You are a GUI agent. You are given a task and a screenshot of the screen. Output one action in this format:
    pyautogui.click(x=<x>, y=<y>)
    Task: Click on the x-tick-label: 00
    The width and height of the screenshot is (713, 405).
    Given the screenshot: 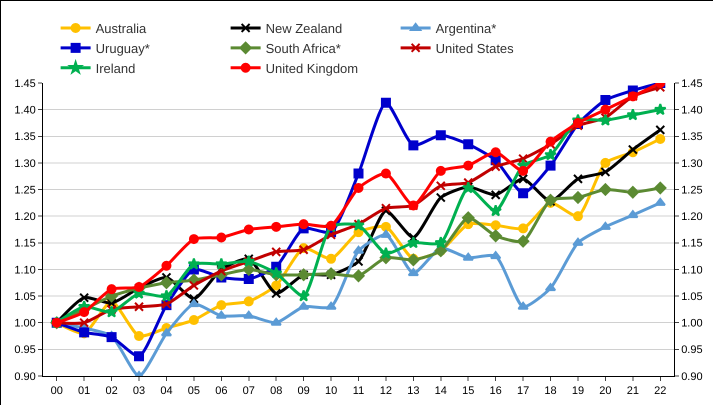 What is the action you would take?
    pyautogui.click(x=56, y=391)
    